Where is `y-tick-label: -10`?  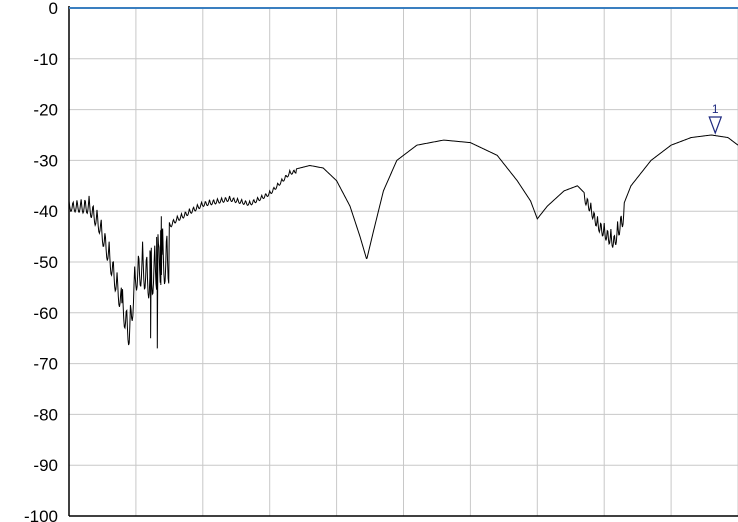
y-tick-label: -10 is located at coordinates (45, 59).